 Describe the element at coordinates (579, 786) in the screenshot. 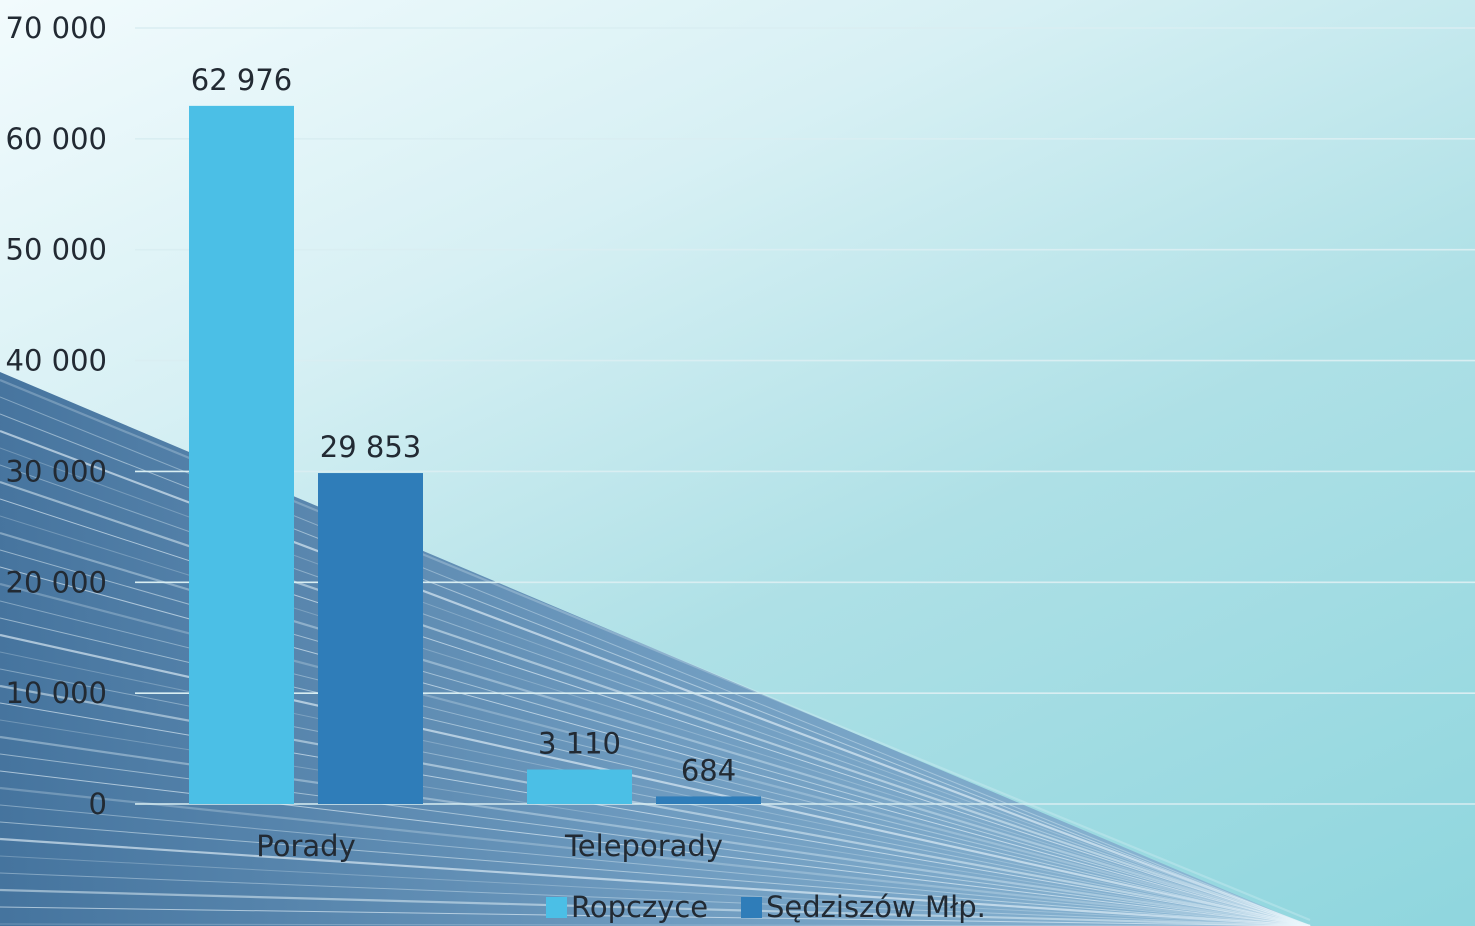

I see `bar-ropczyce-teleporady` at that location.